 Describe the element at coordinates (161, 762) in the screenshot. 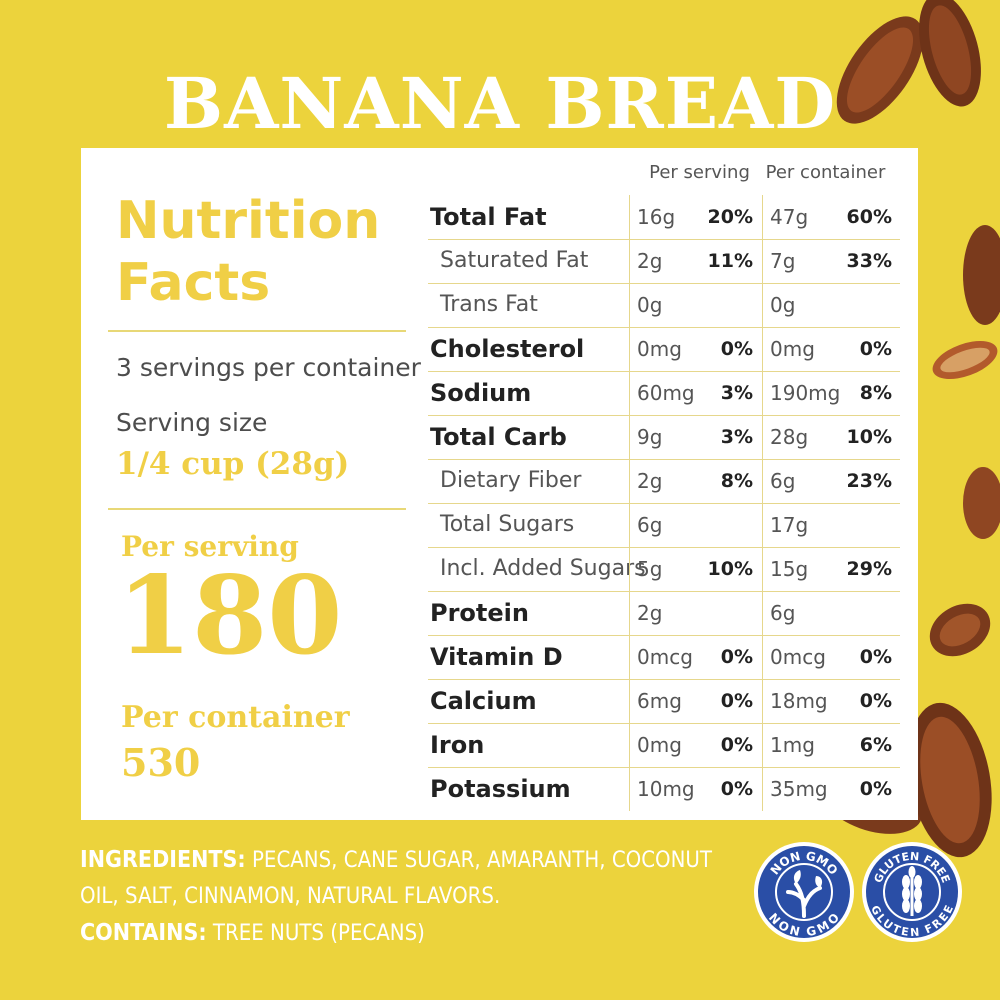

I see `calories-per-container-value: 530` at that location.